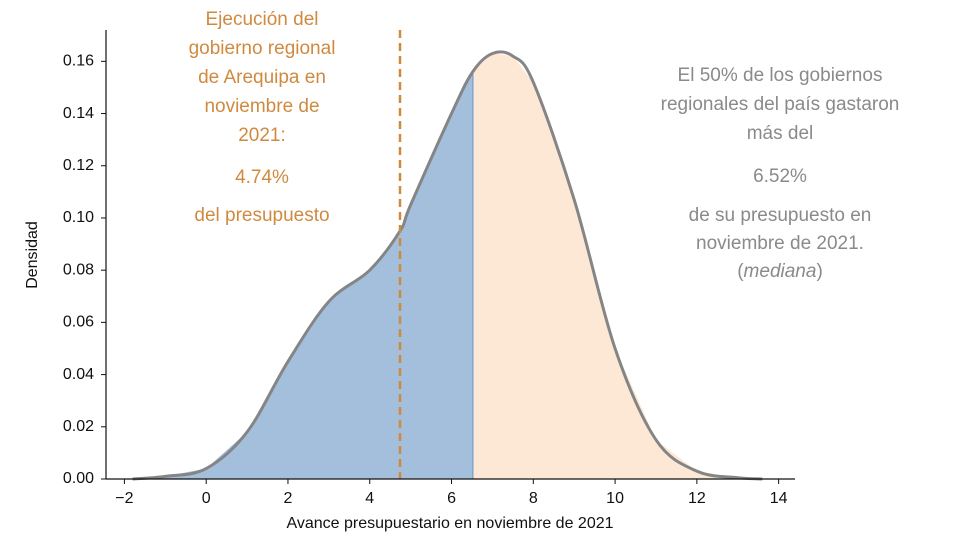 This screenshot has width=961, height=537. What do you see at coordinates (124, 498) in the screenshot?
I see `x-tick-label: −2` at bounding box center [124, 498].